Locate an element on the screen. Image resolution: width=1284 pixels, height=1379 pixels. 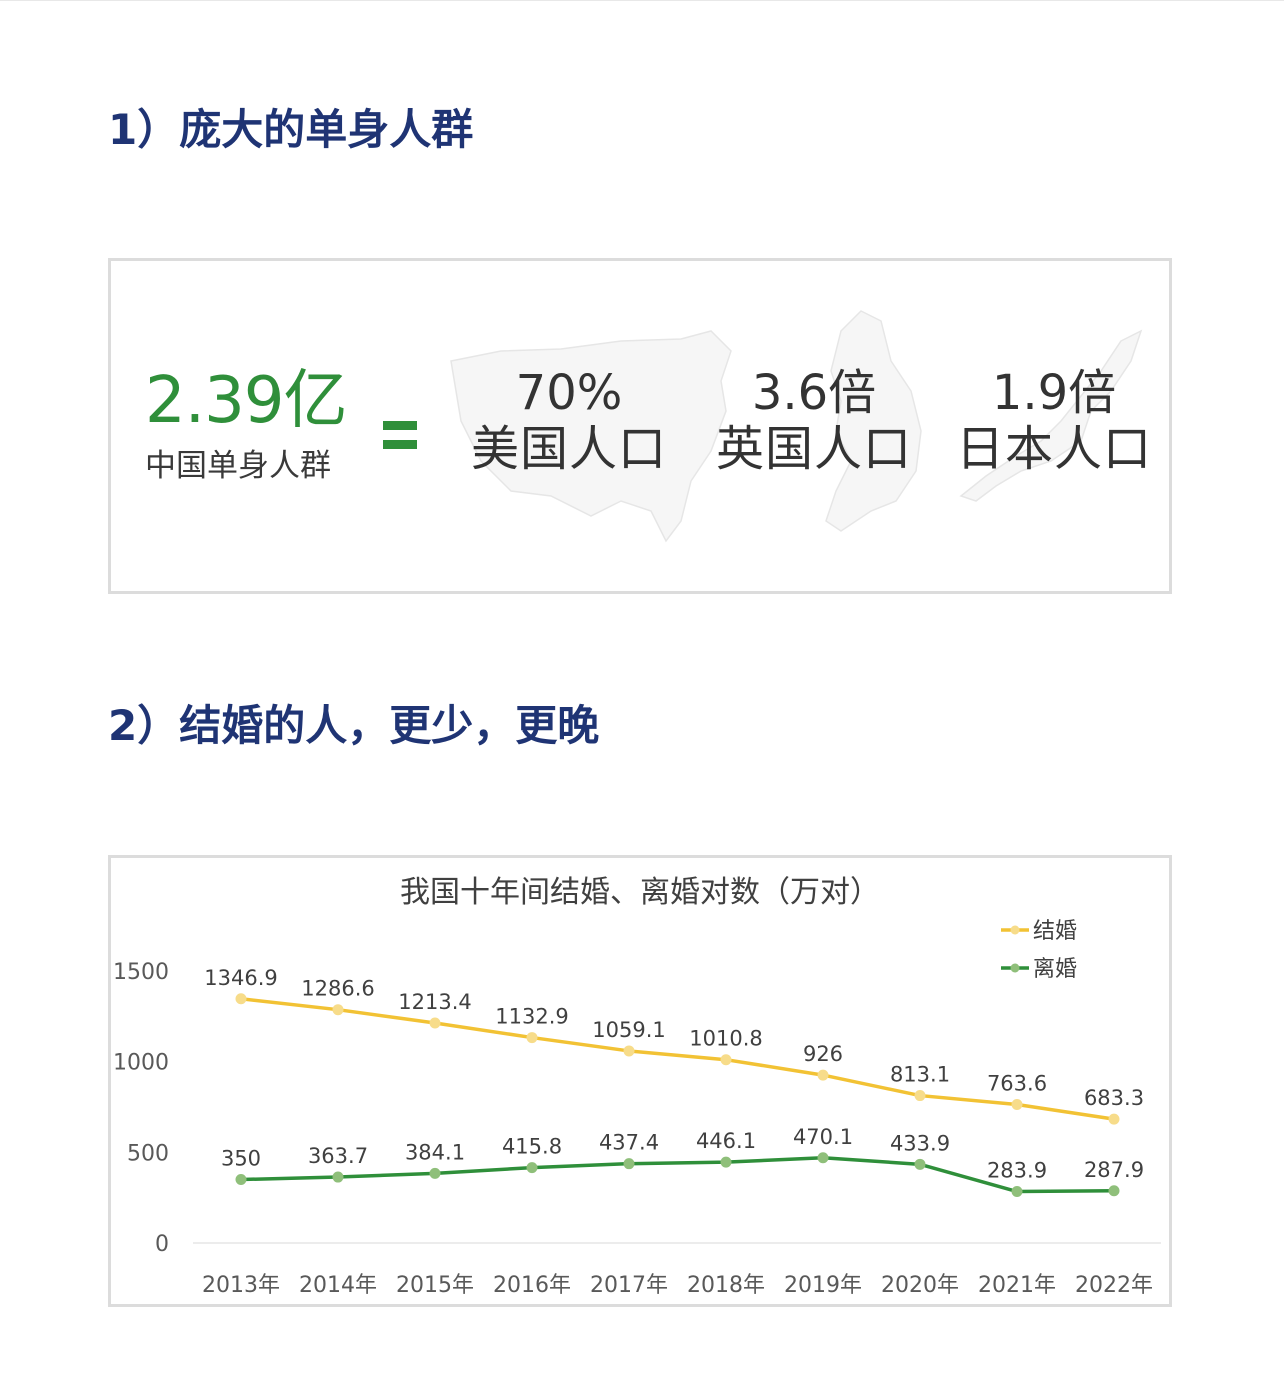
x-tick-label: 2022年 is located at coordinates (1114, 1285).